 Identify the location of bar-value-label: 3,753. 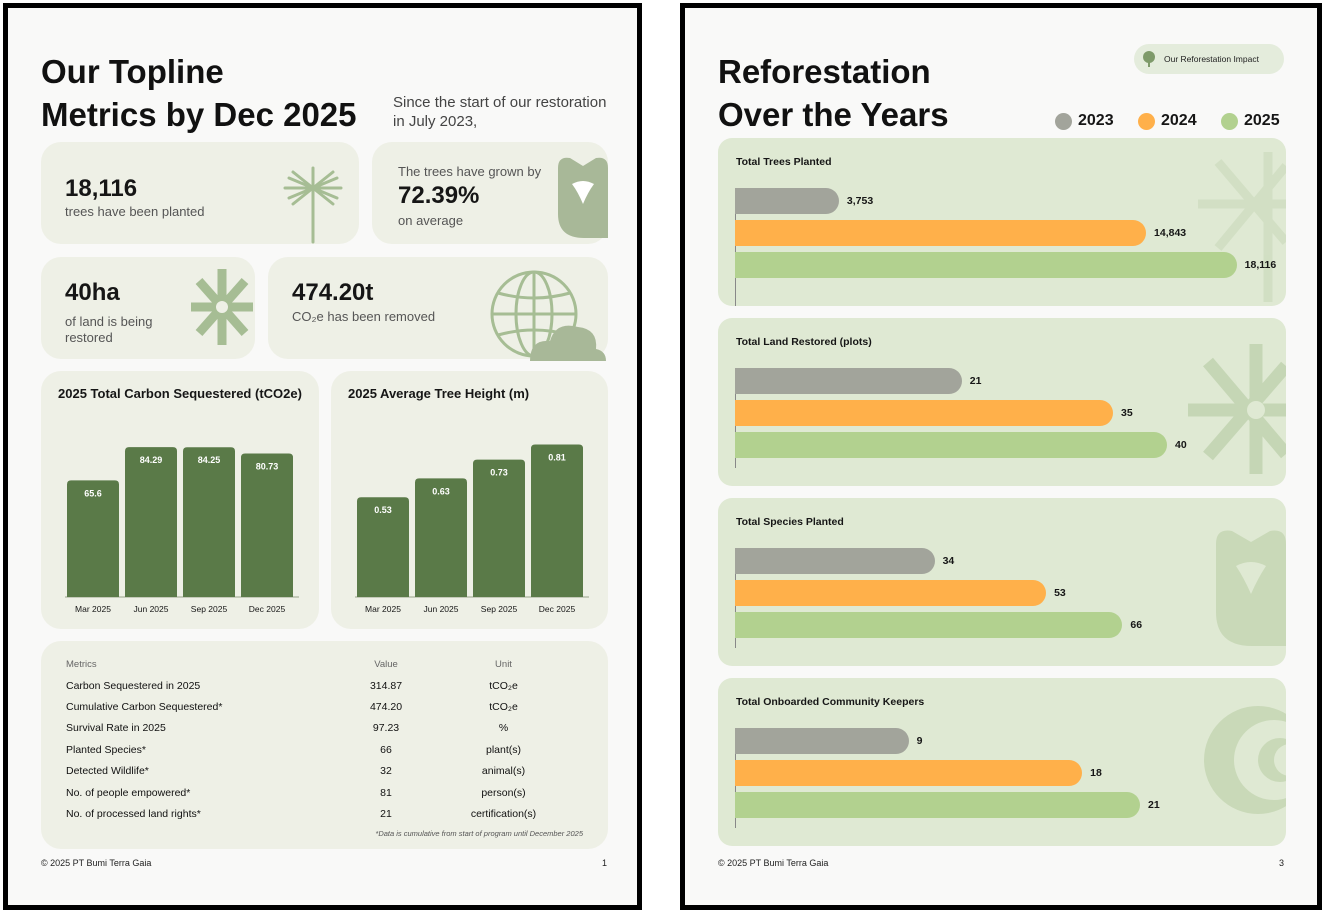
(860, 201).